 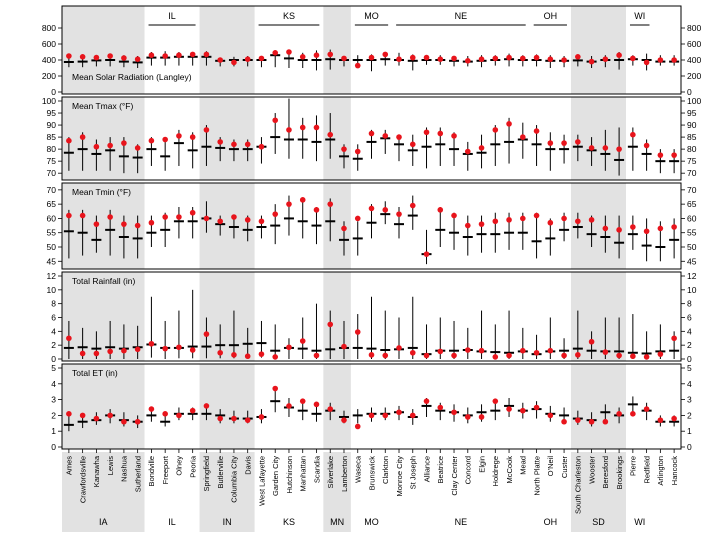 I want to click on state-band, so click(x=598, y=406).